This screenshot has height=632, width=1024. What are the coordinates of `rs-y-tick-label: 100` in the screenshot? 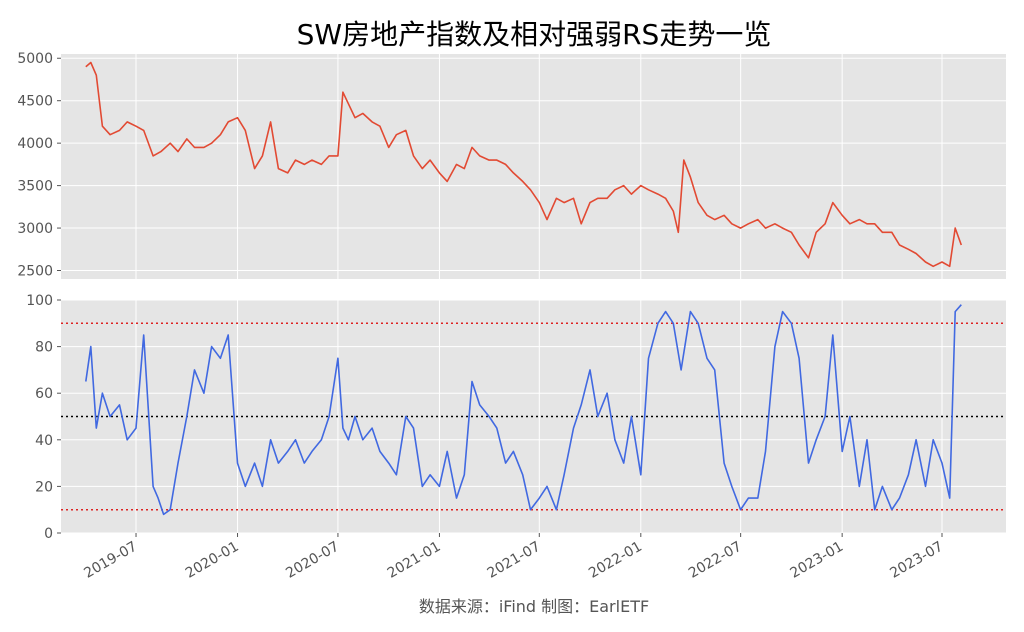 It's located at (39, 301).